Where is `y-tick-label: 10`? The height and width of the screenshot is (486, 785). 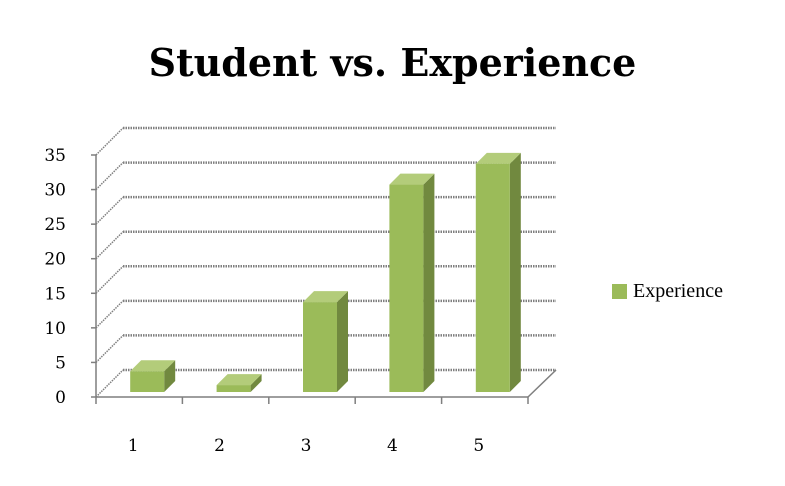
y-tick-label: 10 is located at coordinates (55, 329).